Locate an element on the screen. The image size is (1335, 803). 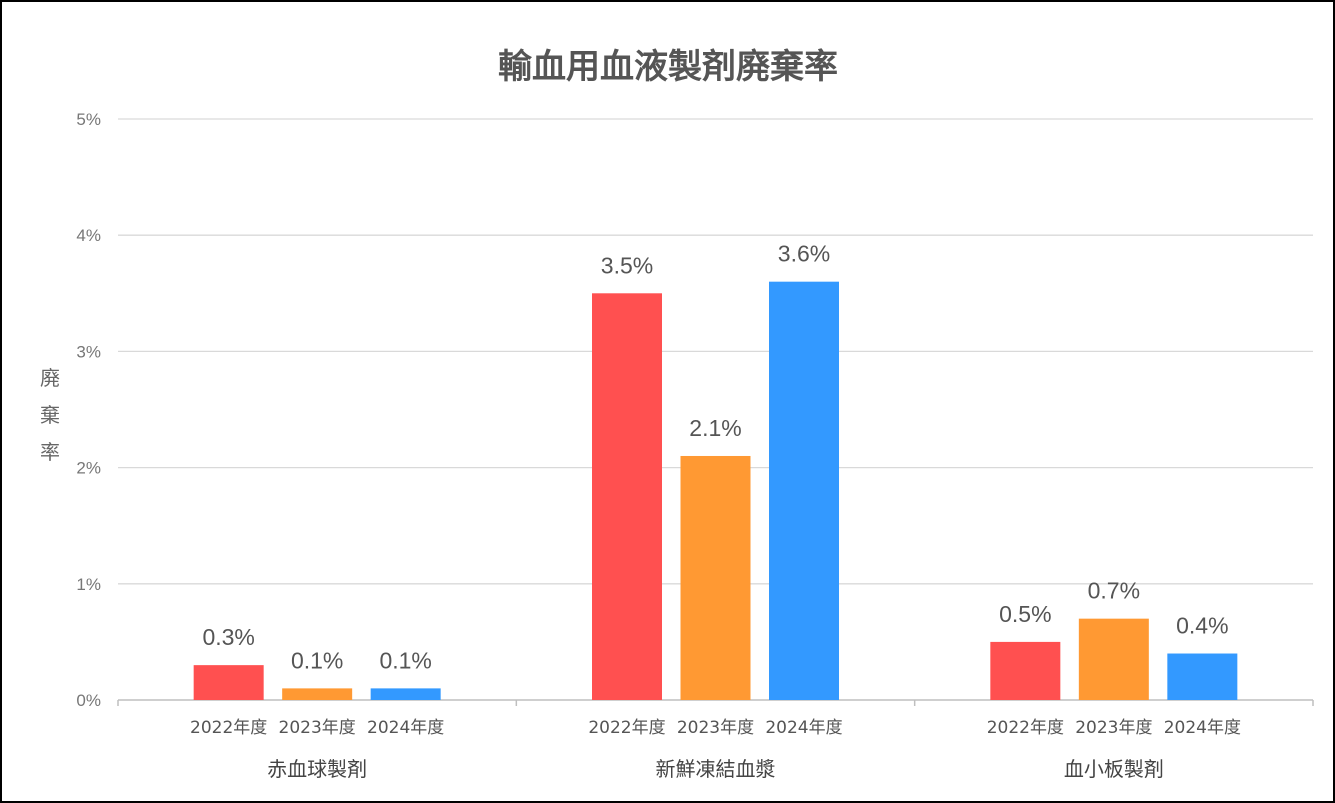
chart-title: 輸血用血液製剤廃棄率 is located at coordinates (668, 67).